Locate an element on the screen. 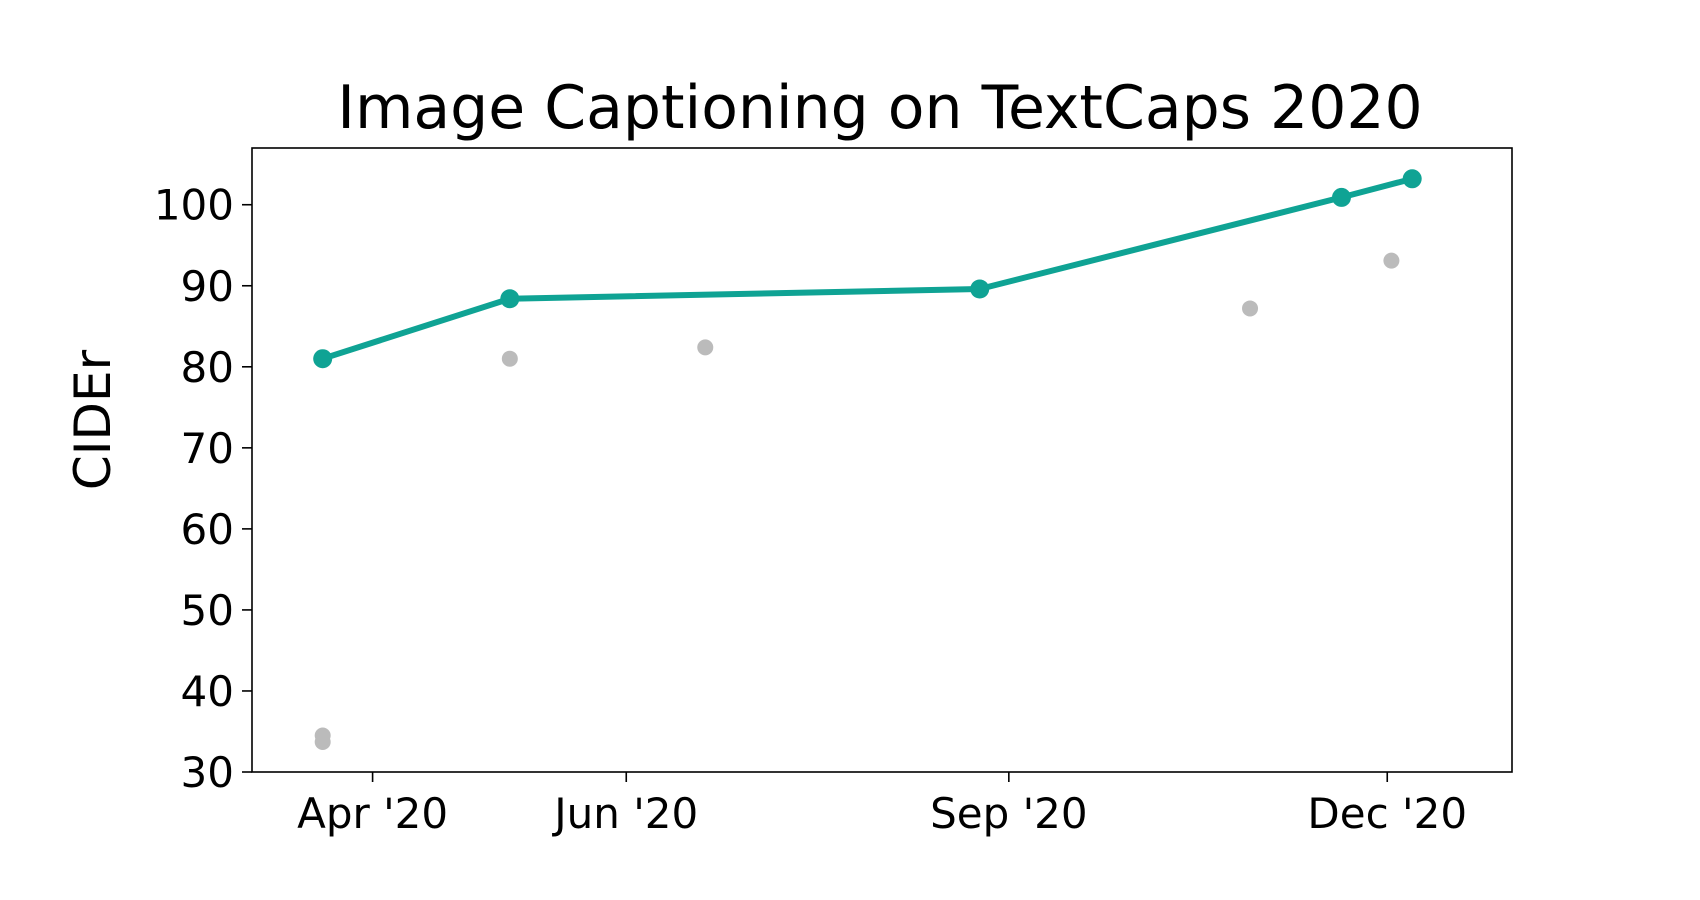 Image resolution: width=1700 pixels, height=900 pixels. y-axis-label: CIDEr is located at coordinates (93, 419).